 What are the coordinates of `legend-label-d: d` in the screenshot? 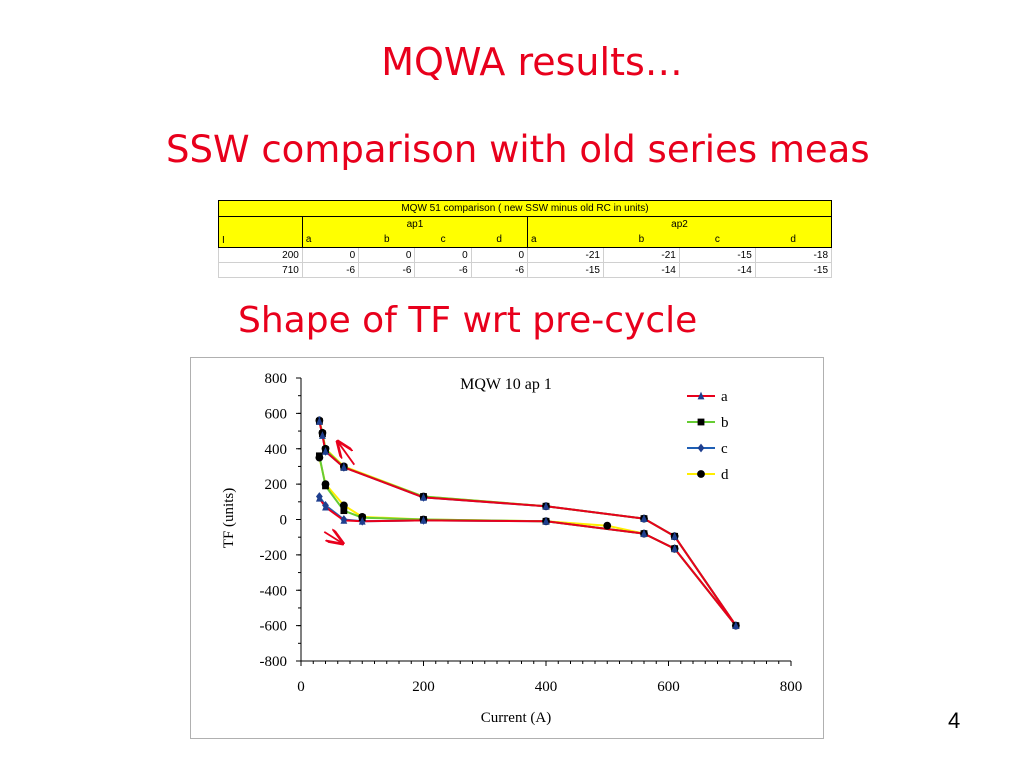 It's located at (725, 475).